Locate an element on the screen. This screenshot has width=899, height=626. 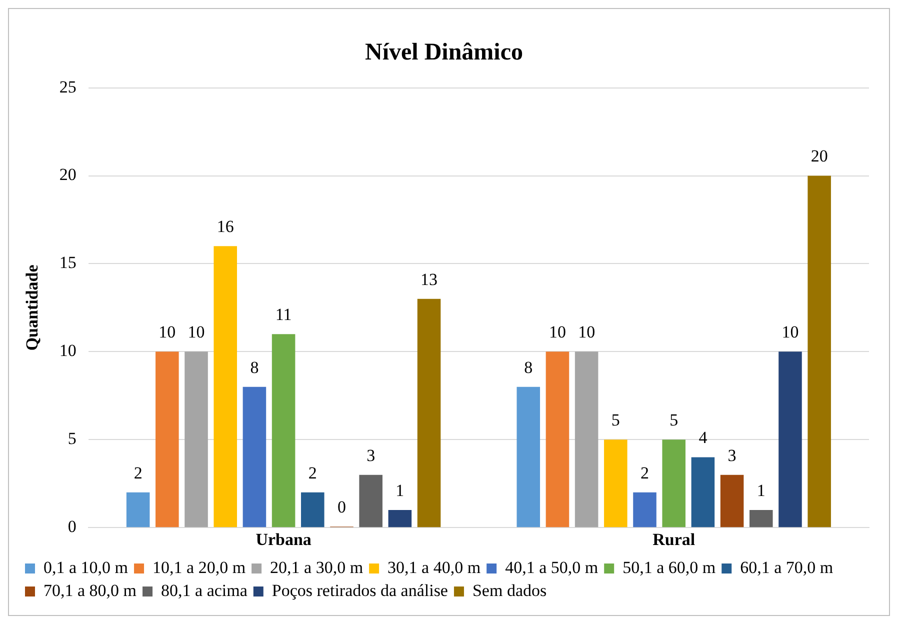
chart-title: Nível Dinâmico is located at coordinates (444, 53).